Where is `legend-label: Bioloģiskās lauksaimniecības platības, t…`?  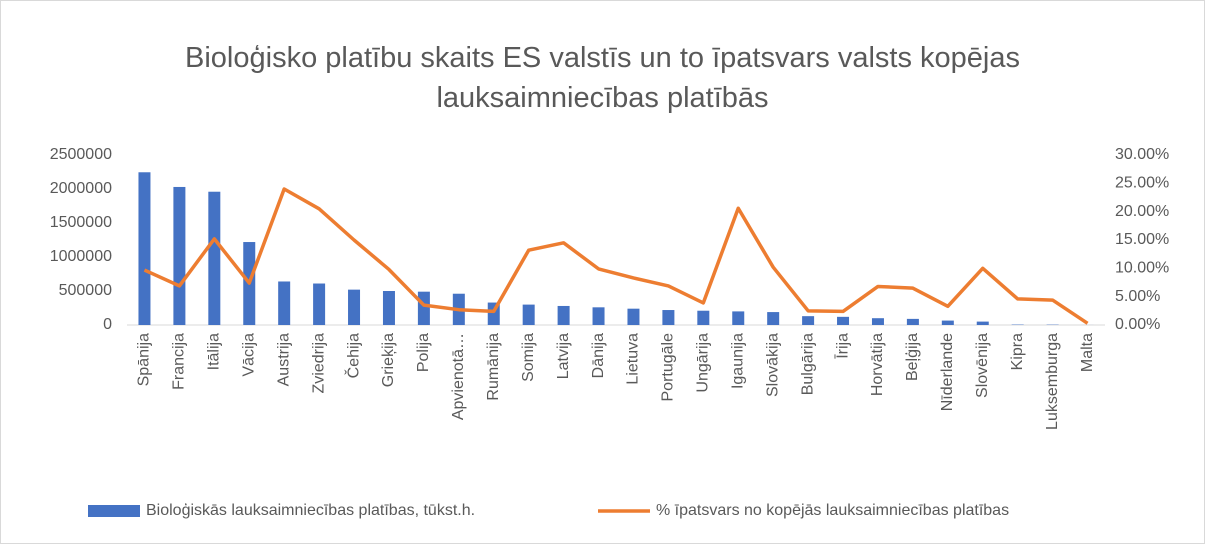
legend-label: Bioloģiskās lauksaimniecības platības, t… is located at coordinates (310, 510).